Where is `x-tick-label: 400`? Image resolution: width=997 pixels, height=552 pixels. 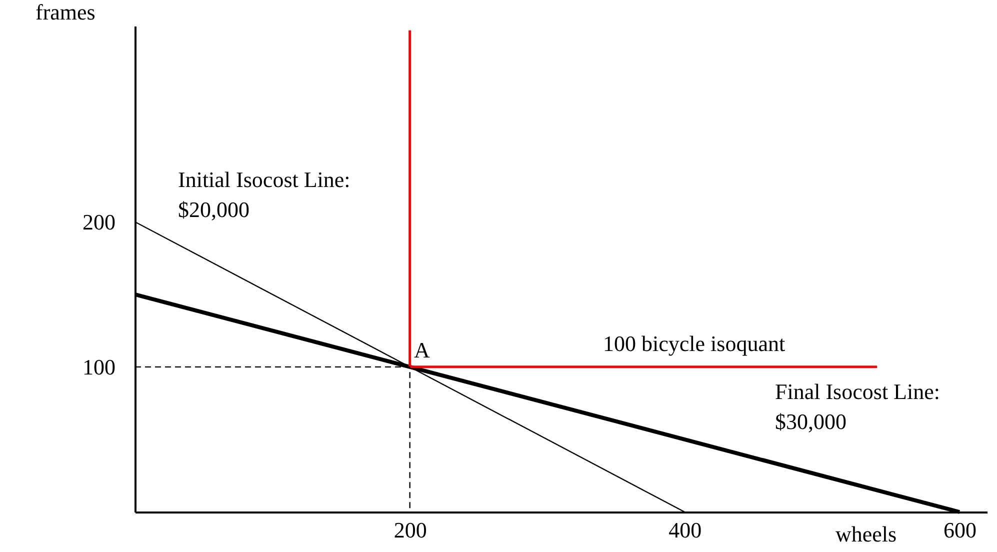
x-tick-label: 400 is located at coordinates (685, 530).